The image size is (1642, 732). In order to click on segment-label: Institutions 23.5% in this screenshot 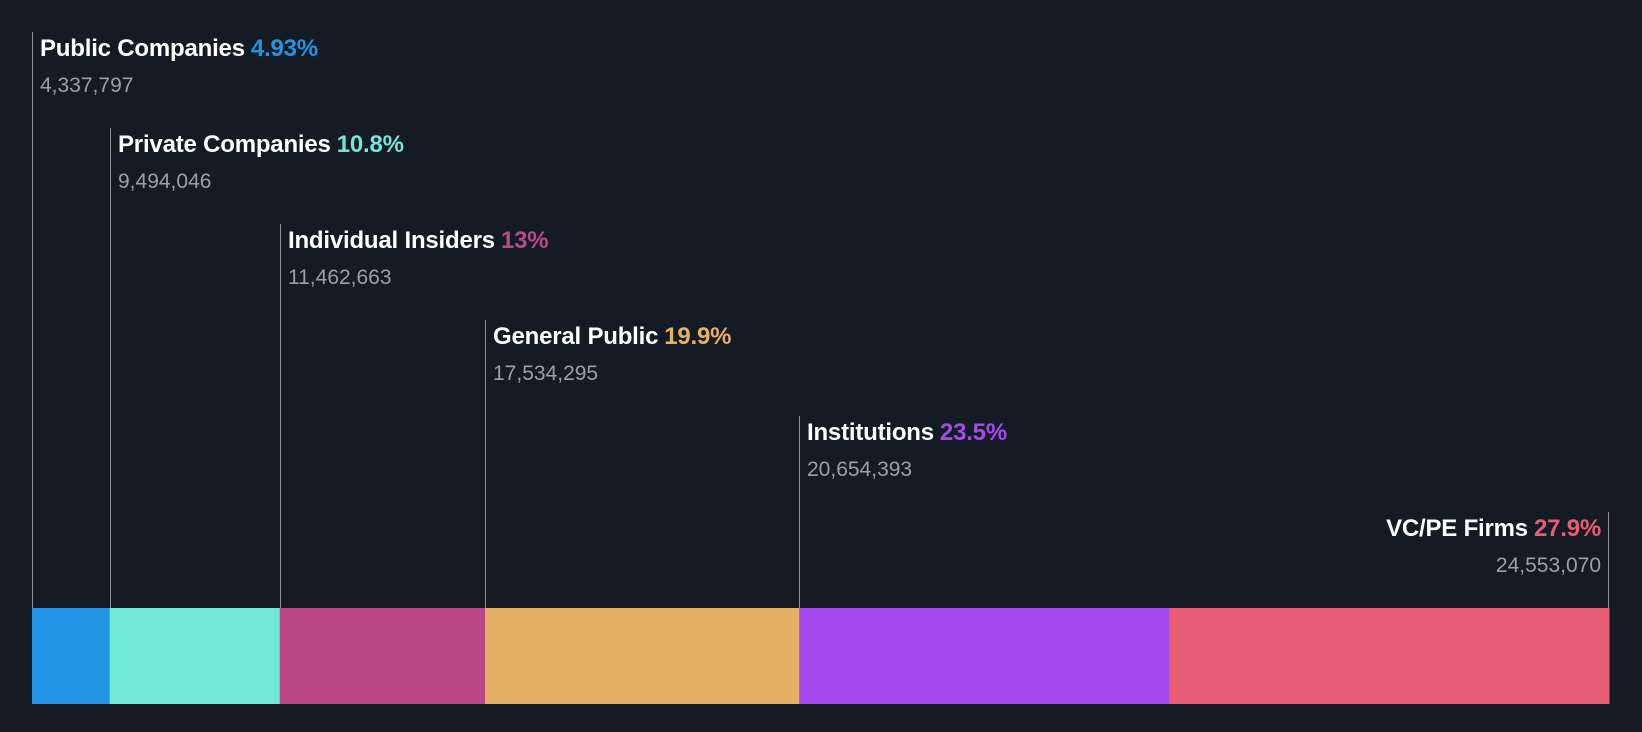, I will do `click(907, 433)`.